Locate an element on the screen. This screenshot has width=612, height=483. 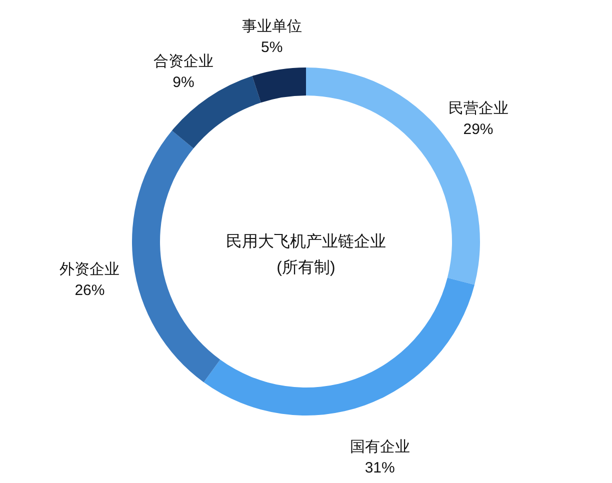
slice-label: 事业单位 is located at coordinates (272, 27).